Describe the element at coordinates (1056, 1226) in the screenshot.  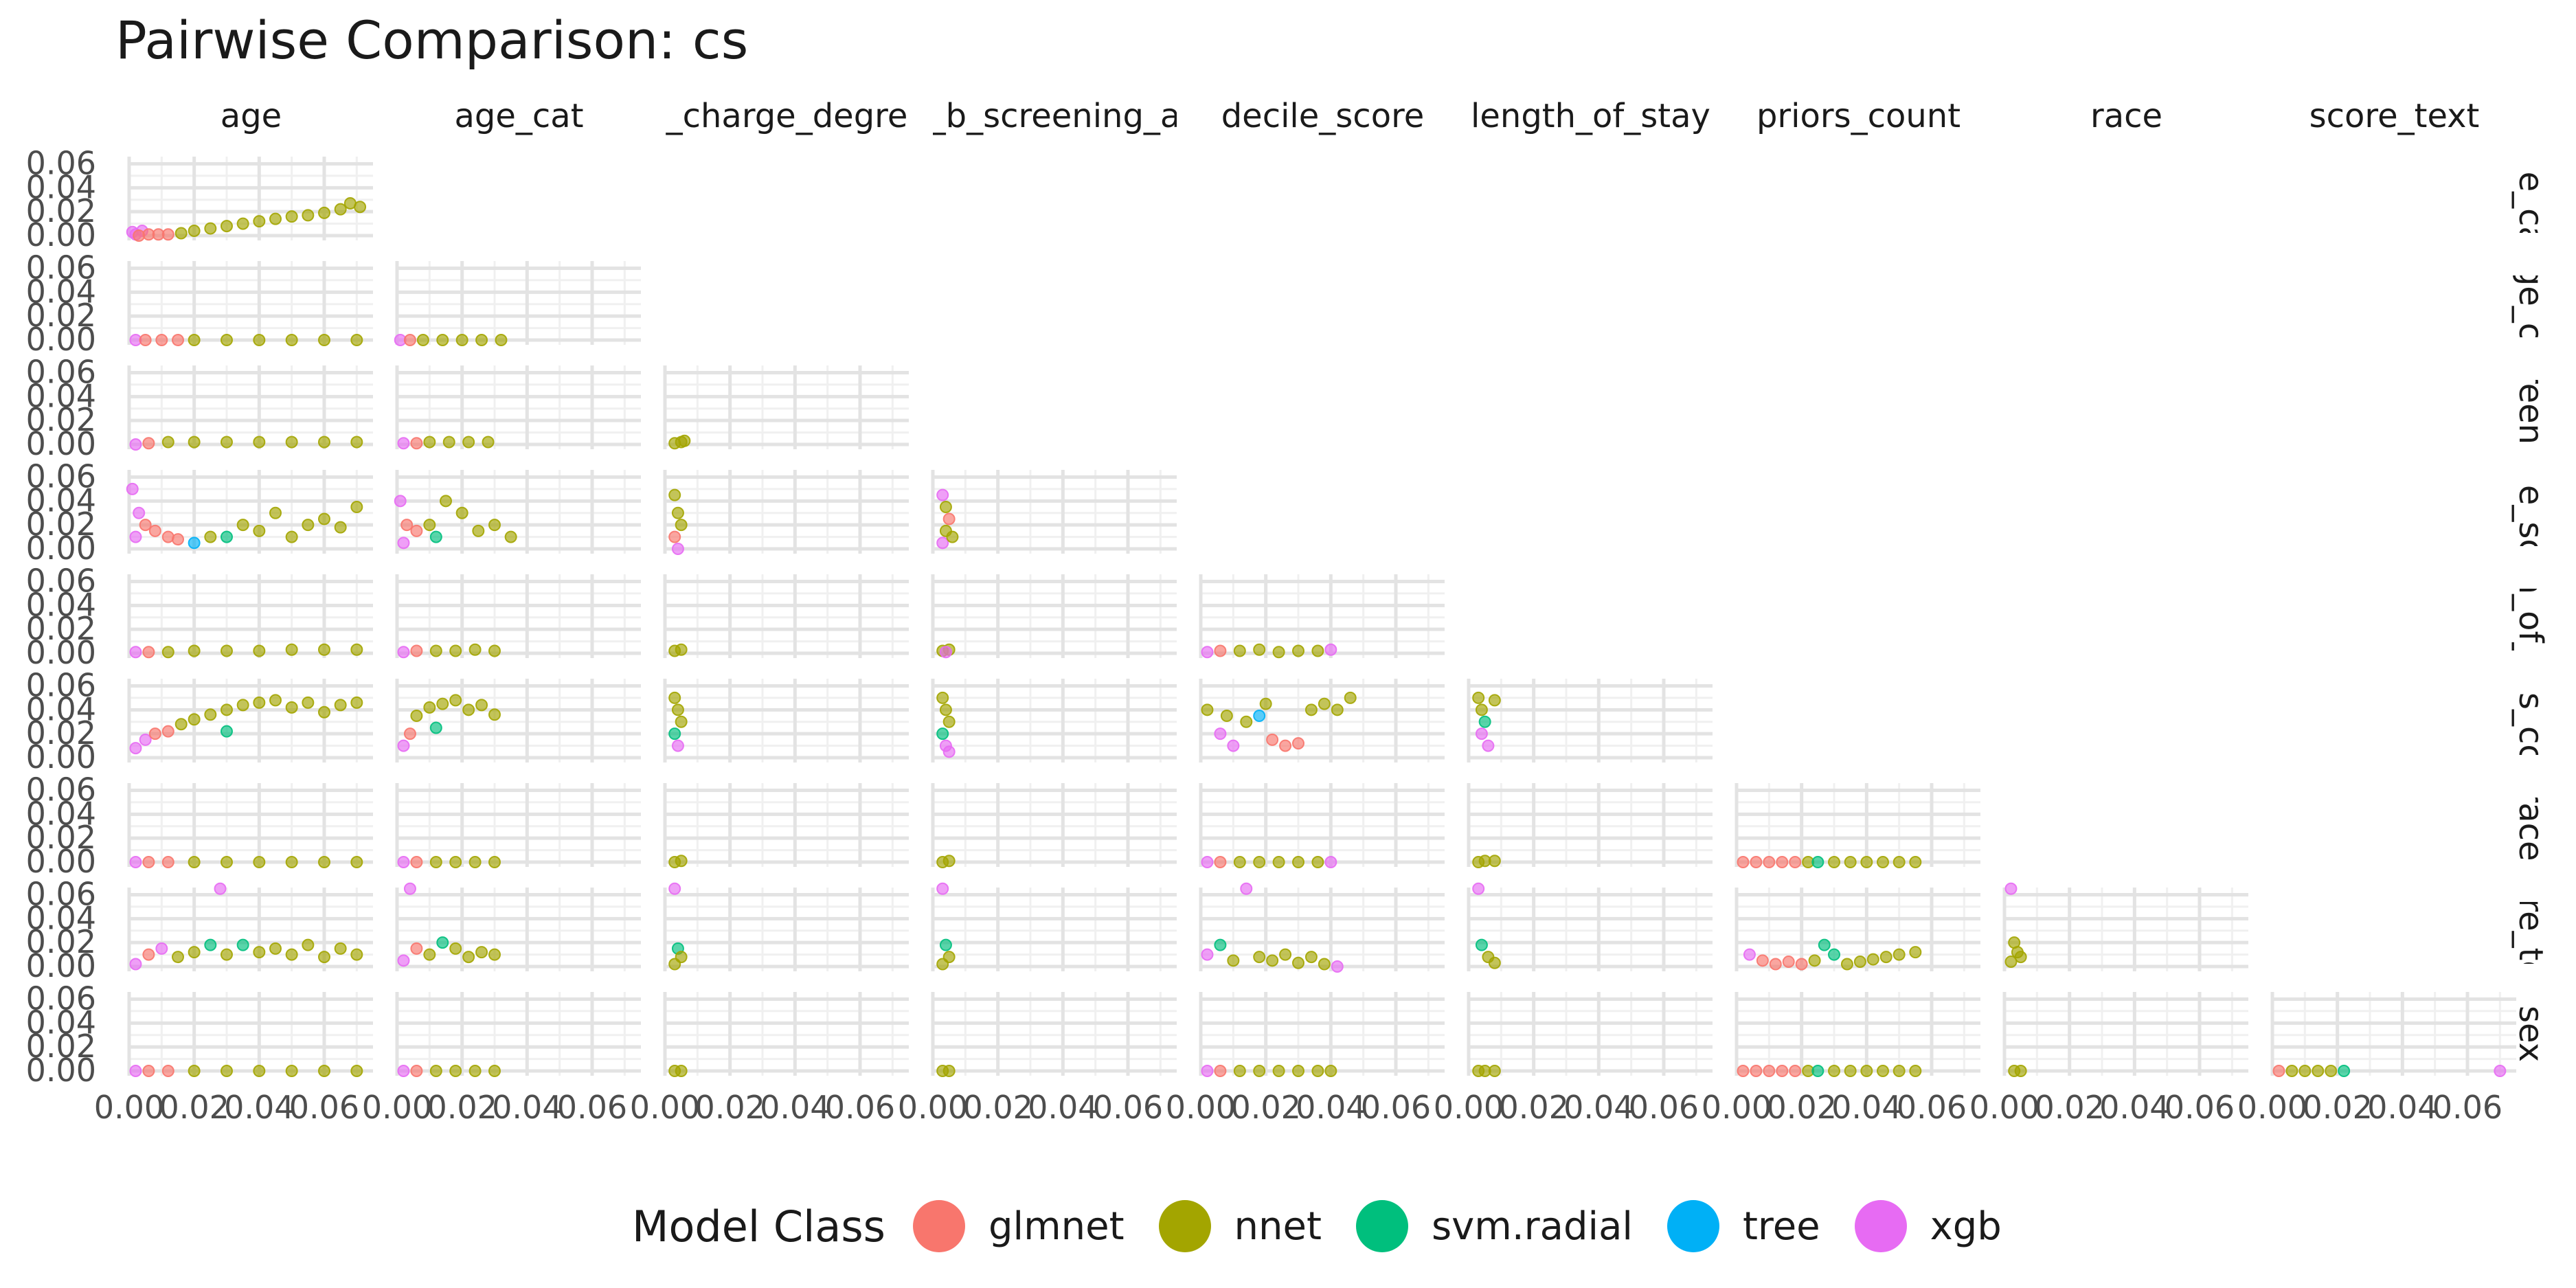
I see `legend-label: glmnet` at that location.